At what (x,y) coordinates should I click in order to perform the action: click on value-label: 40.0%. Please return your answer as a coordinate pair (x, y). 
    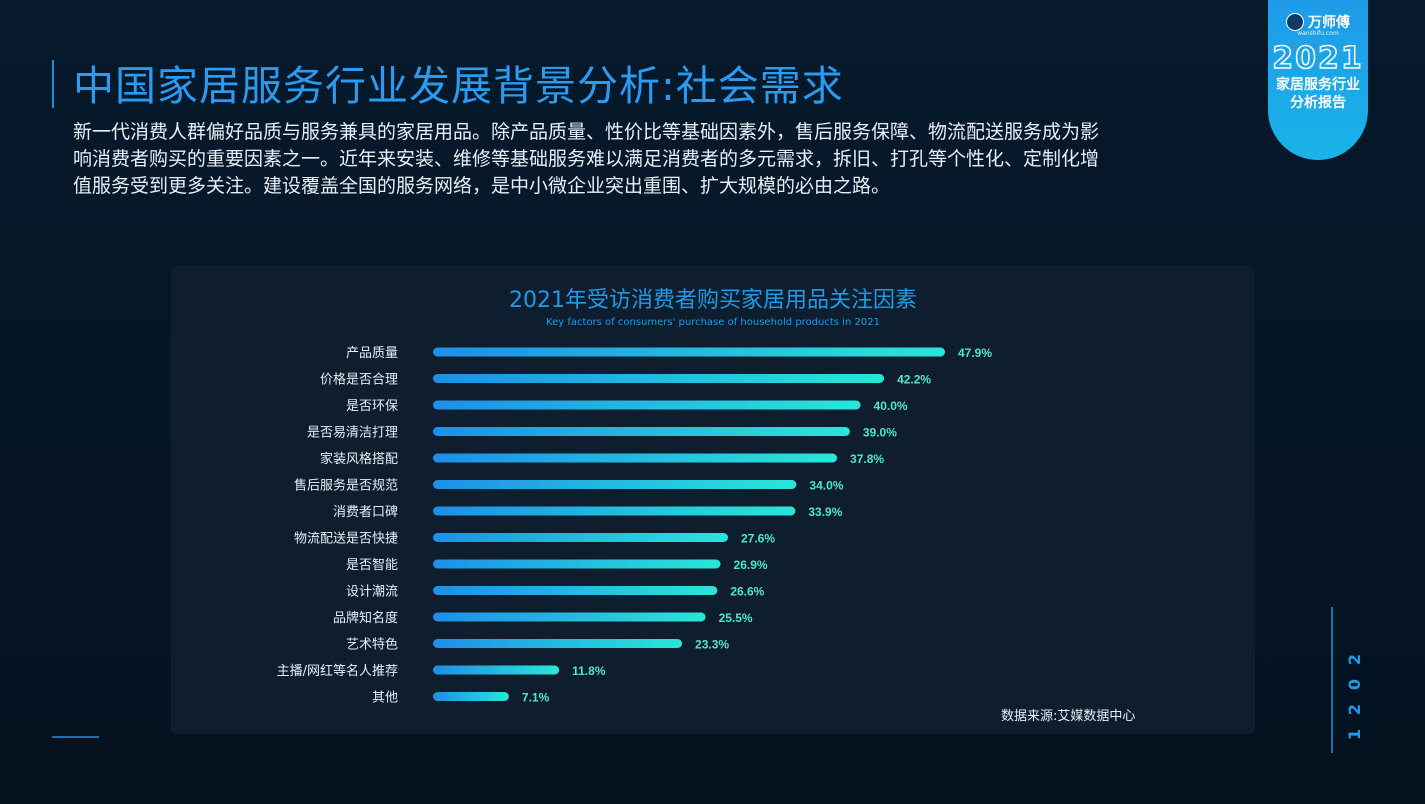
    Looking at the image, I should click on (891, 406).